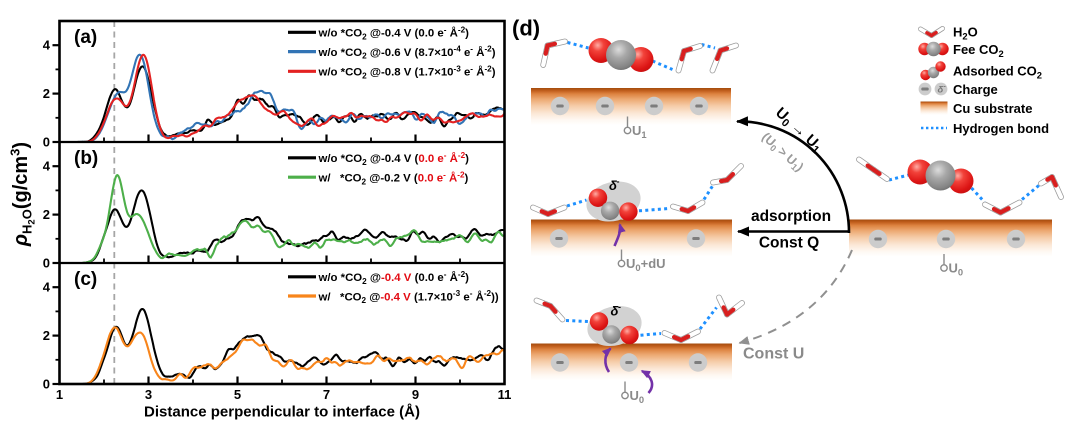  Describe the element at coordinates (407, 72) in the screenshot. I see `svg-text:w/o *CO2 @-0.8 V (1.7×10-3 e-: w/o *CO2 @-0.8 V (1.7×10-3 e- Å-2)` at that location.